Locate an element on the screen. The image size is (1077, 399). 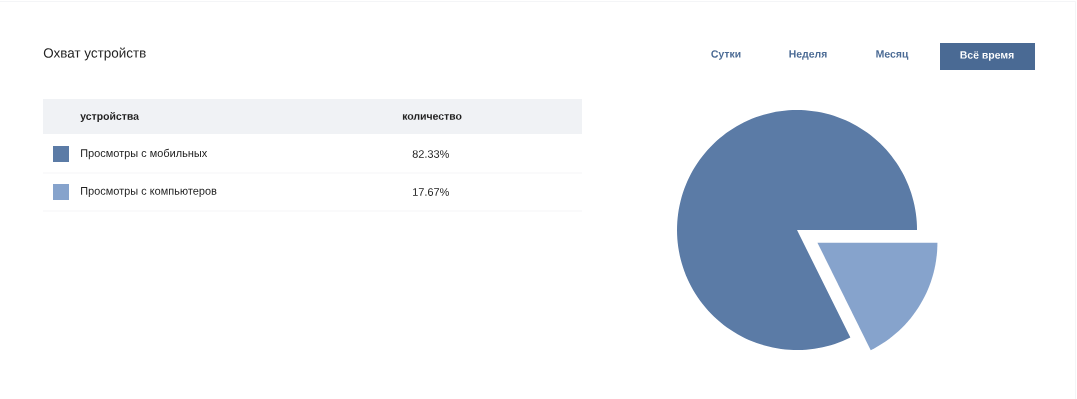
text: Всё время is located at coordinates (987, 56).